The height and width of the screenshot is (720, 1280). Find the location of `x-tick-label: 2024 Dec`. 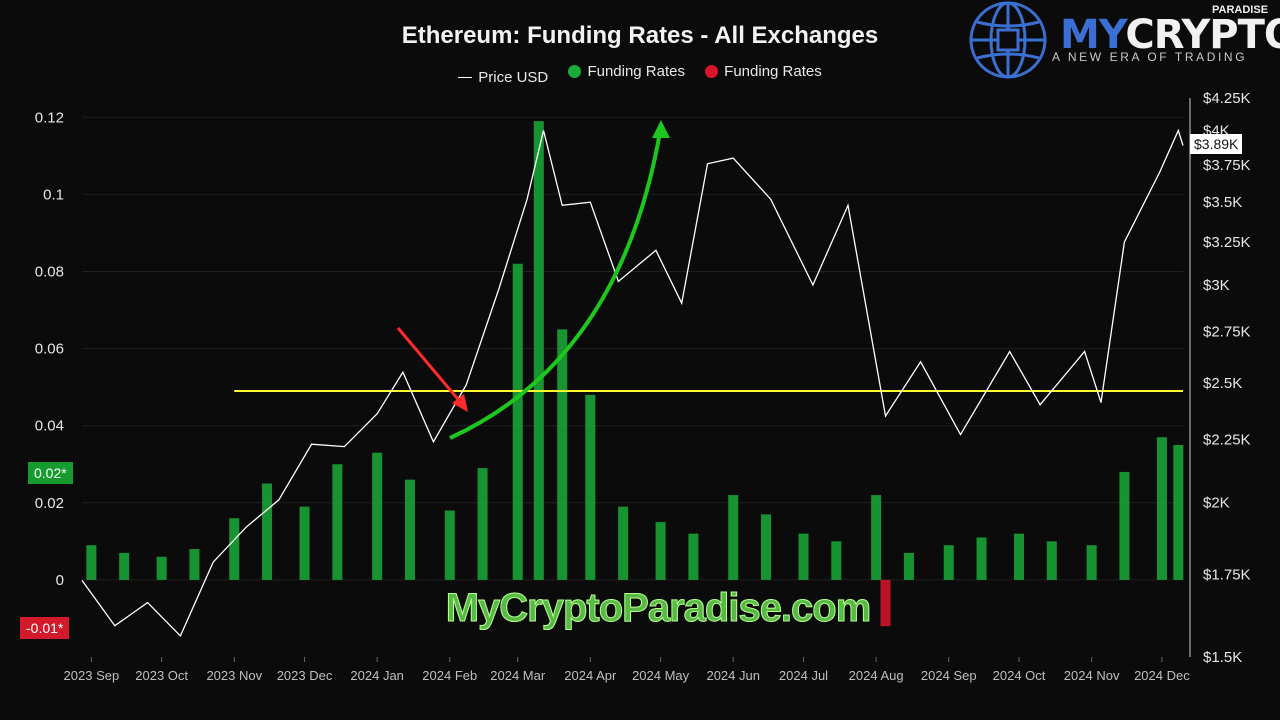

x-tick-label: 2024 Dec is located at coordinates (1162, 675).